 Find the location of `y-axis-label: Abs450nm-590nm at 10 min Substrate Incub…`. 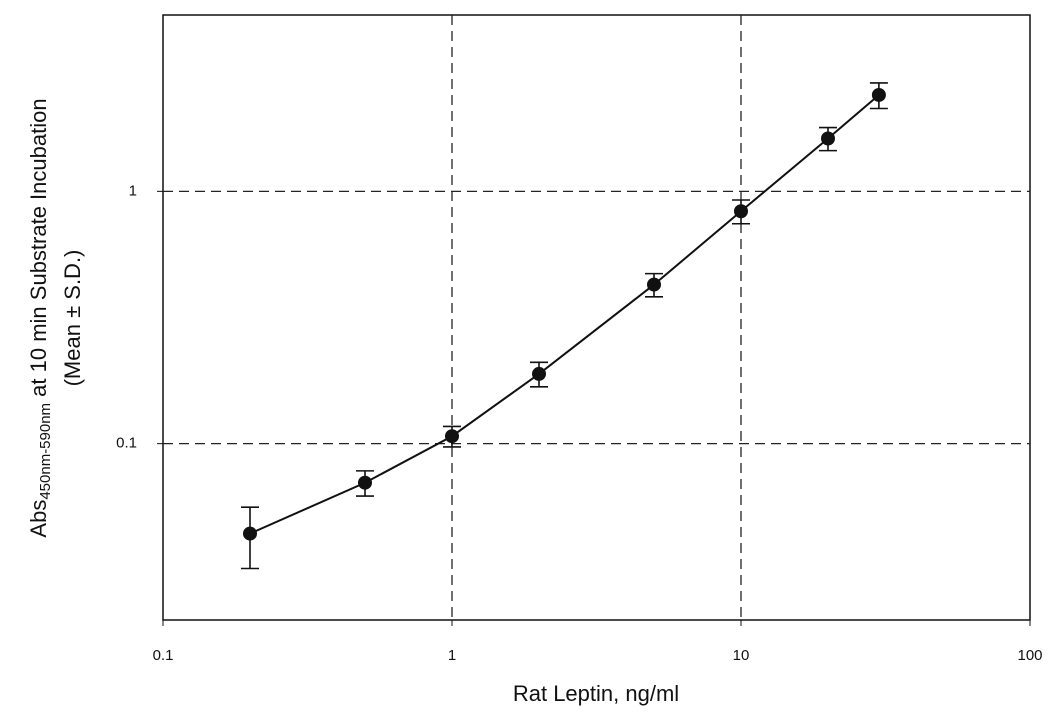

y-axis-label: Abs450nm-590nm at 10 min Substrate Incub… is located at coordinates (55, 317).